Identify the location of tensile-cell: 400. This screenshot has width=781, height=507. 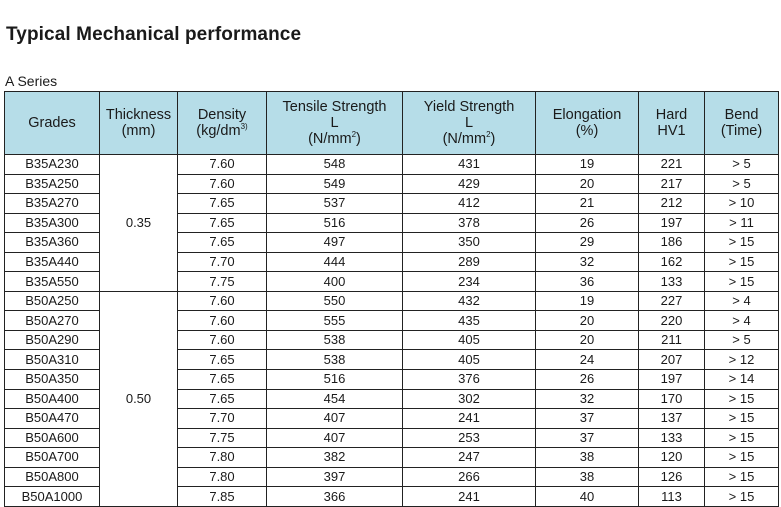
(334, 281).